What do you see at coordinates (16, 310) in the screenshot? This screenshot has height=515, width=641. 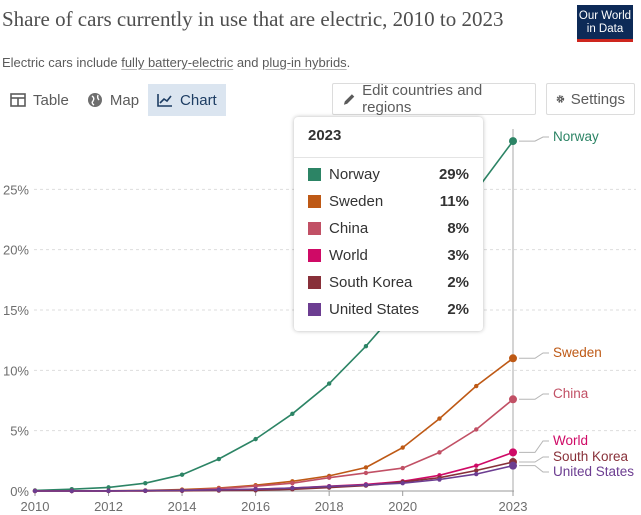 I see `y-tick-label-15: 15%` at bounding box center [16, 310].